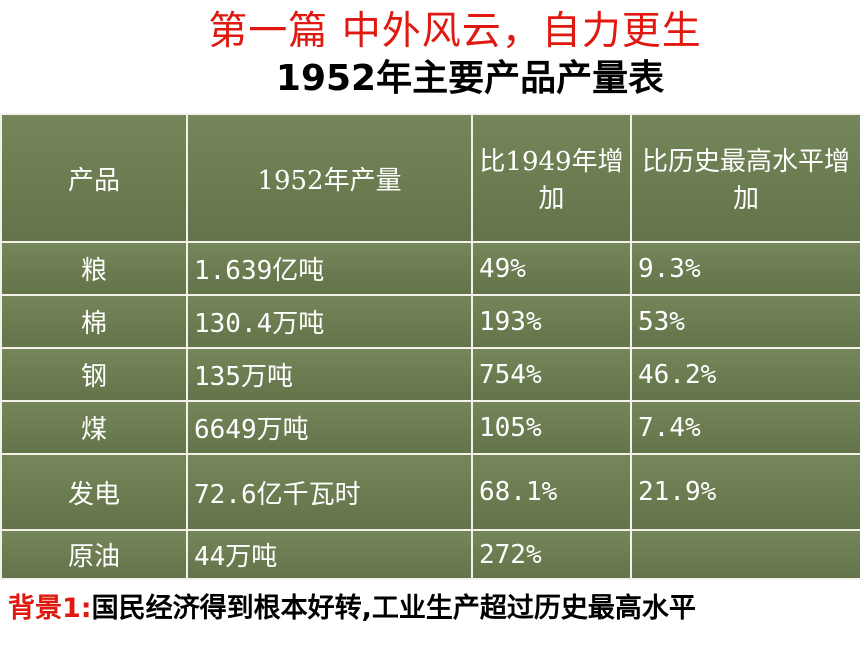 Image resolution: width=860 pixels, height=645 pixels. I want to click on header-output: 1952年产量, so click(329, 178).